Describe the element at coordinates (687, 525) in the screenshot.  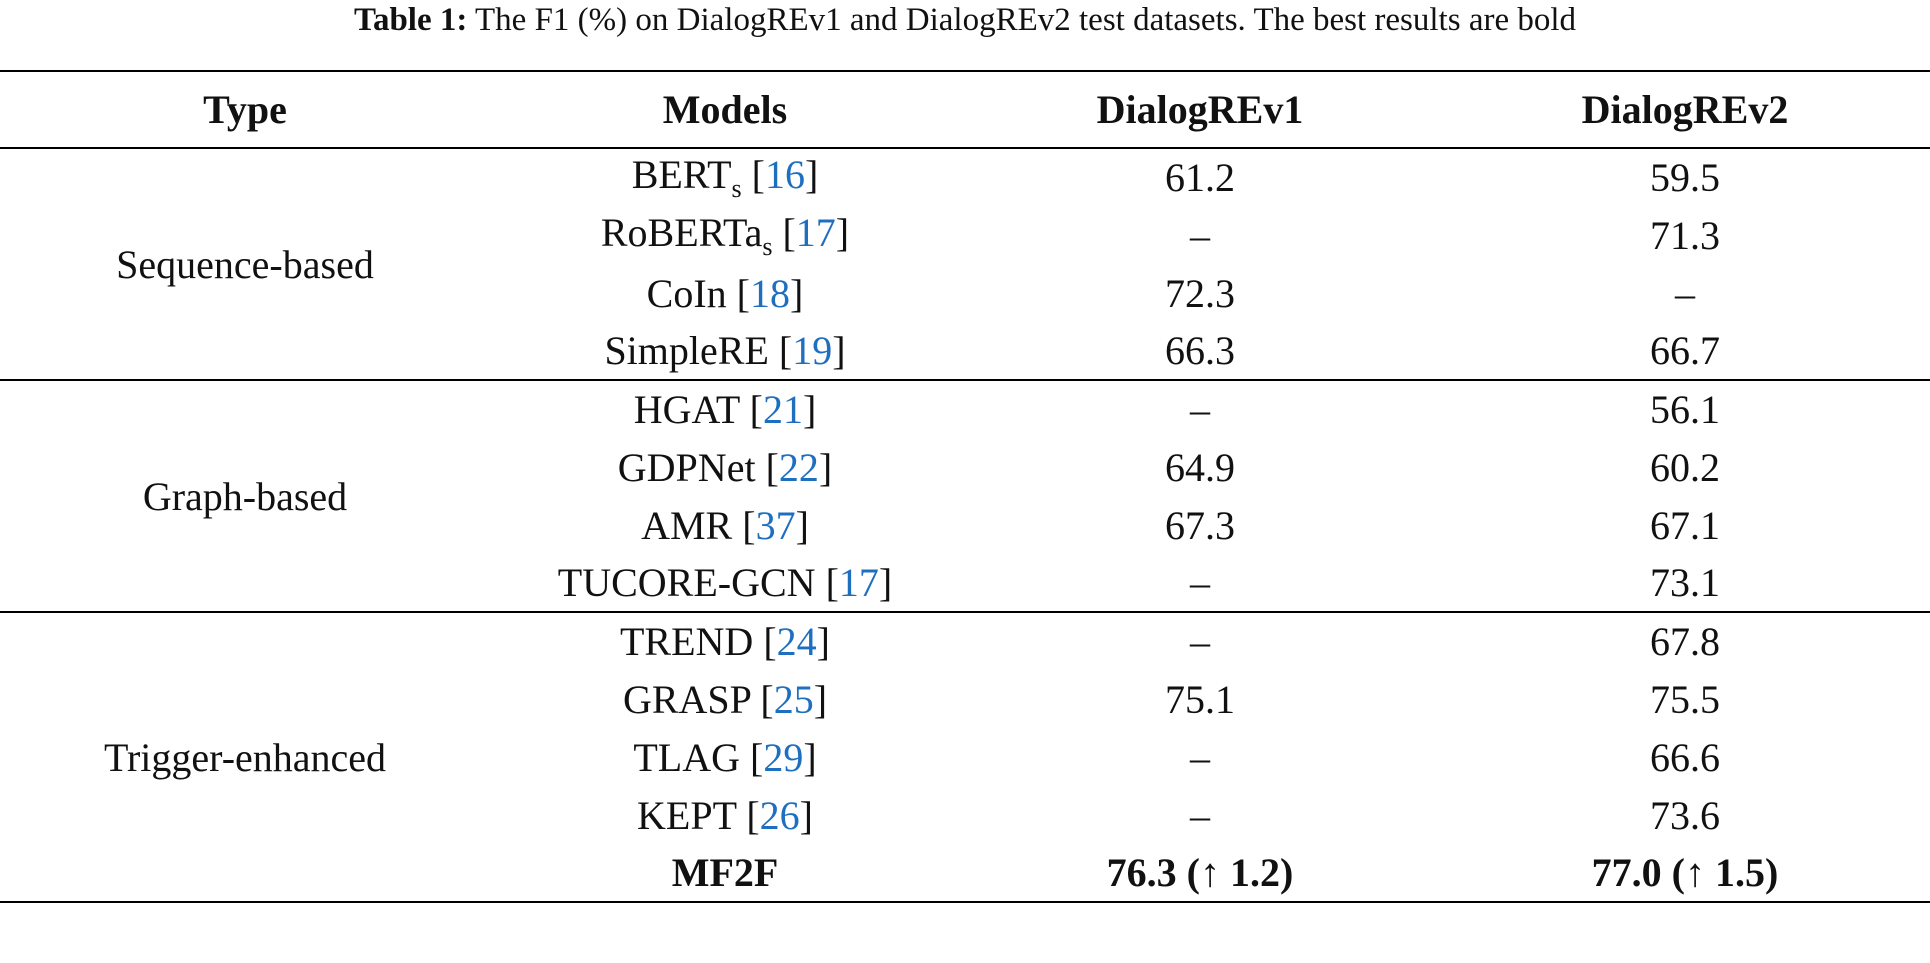
I see `model-name: AMR` at that location.